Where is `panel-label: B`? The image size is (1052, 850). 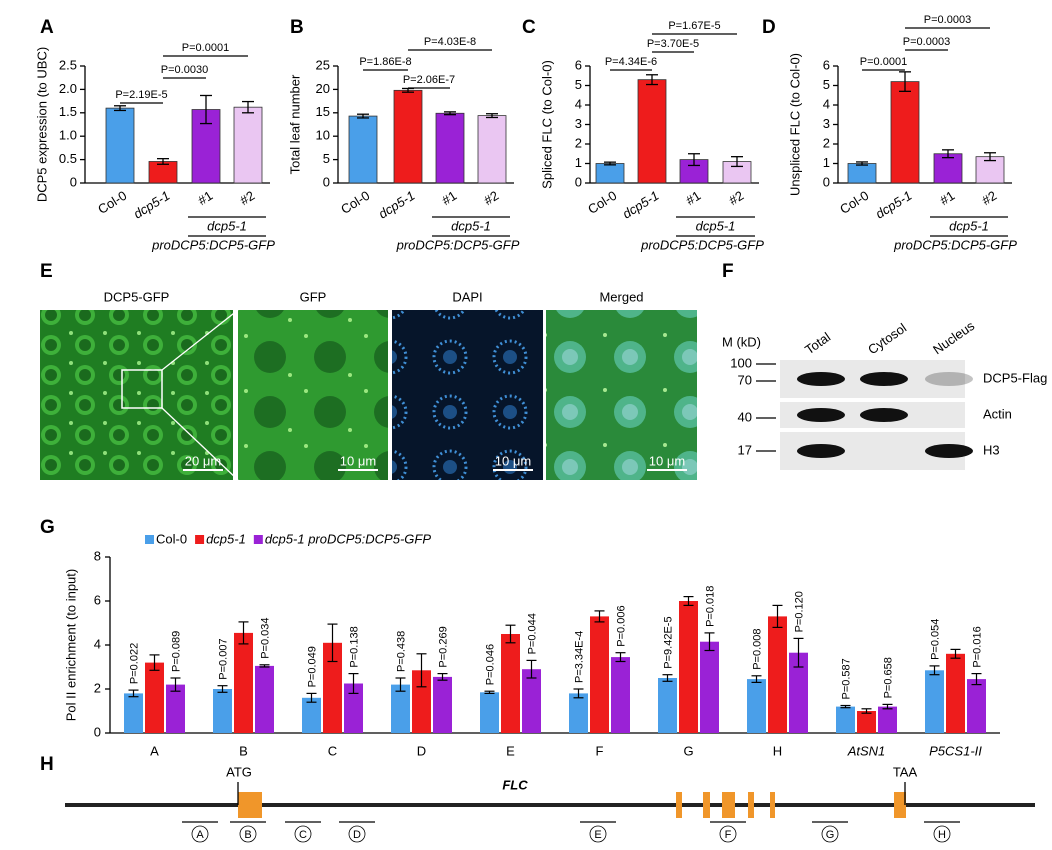
panel-label: B is located at coordinates (297, 27).